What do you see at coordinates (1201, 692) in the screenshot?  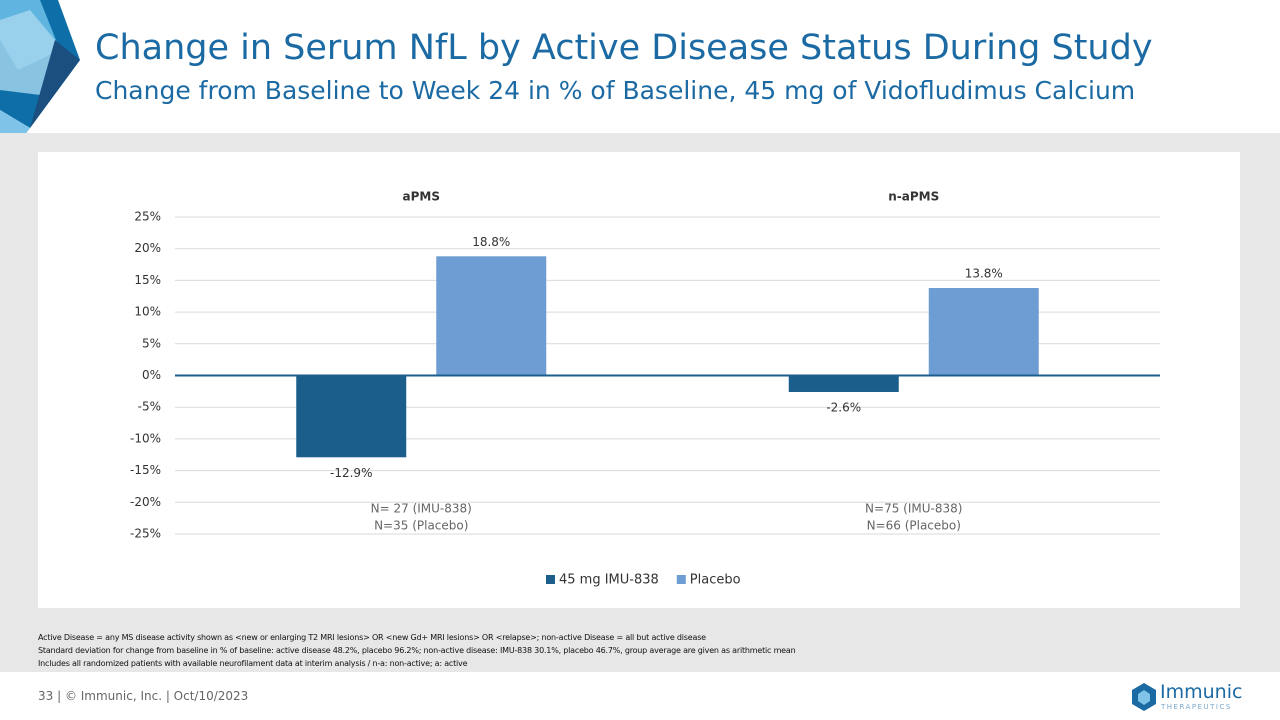 I see `logo-name: Immunic` at bounding box center [1201, 692].